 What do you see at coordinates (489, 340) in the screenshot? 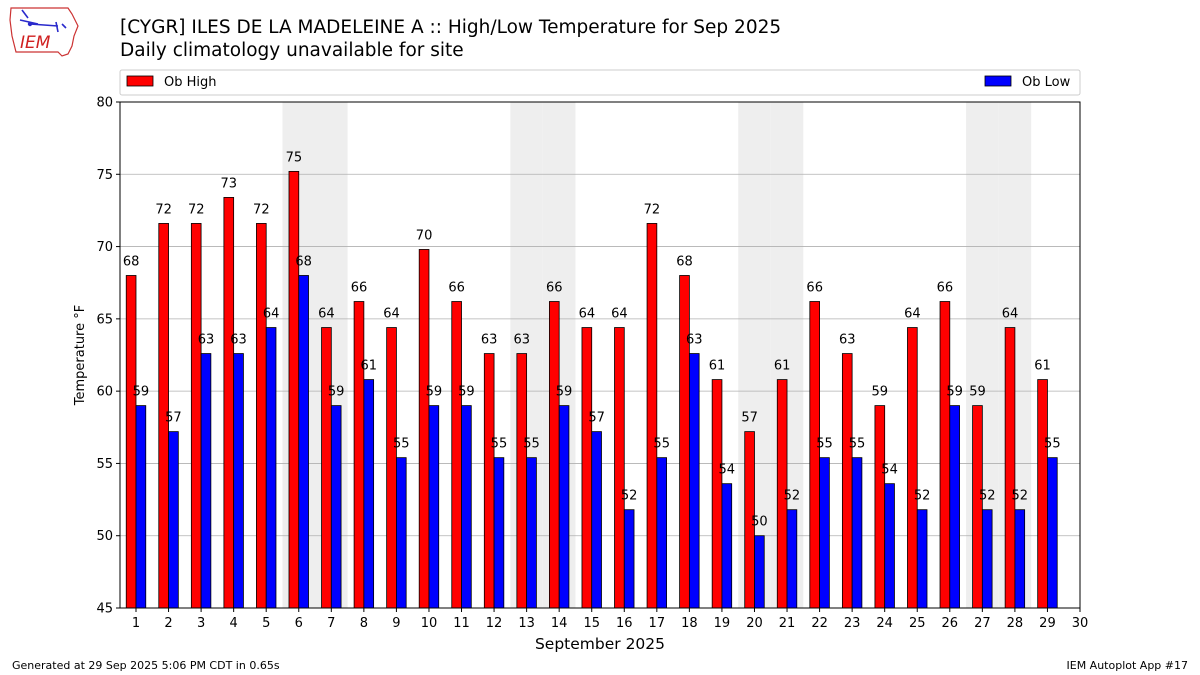
I see `bar-label-high-12: 63` at bounding box center [489, 340].